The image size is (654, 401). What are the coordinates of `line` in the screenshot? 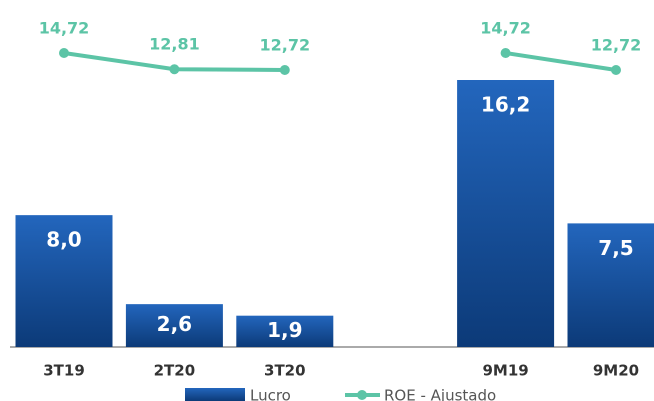 It's located at (340, 61).